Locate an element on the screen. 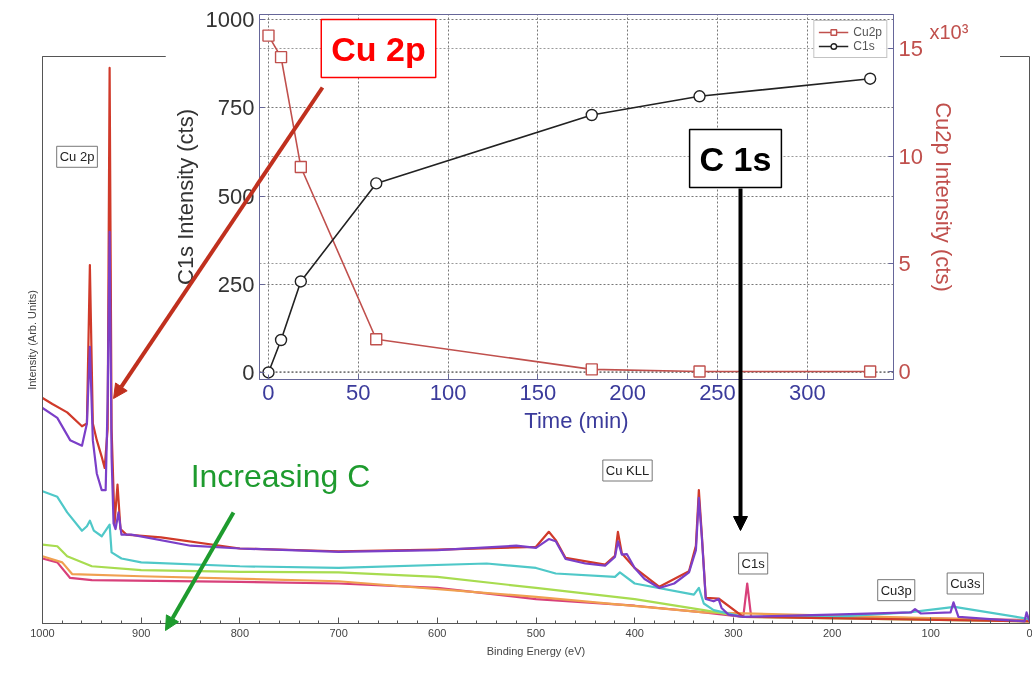 Image resolution: width=1032 pixels, height=680 pixels. x-axis-title: Time (min) is located at coordinates (576, 420).